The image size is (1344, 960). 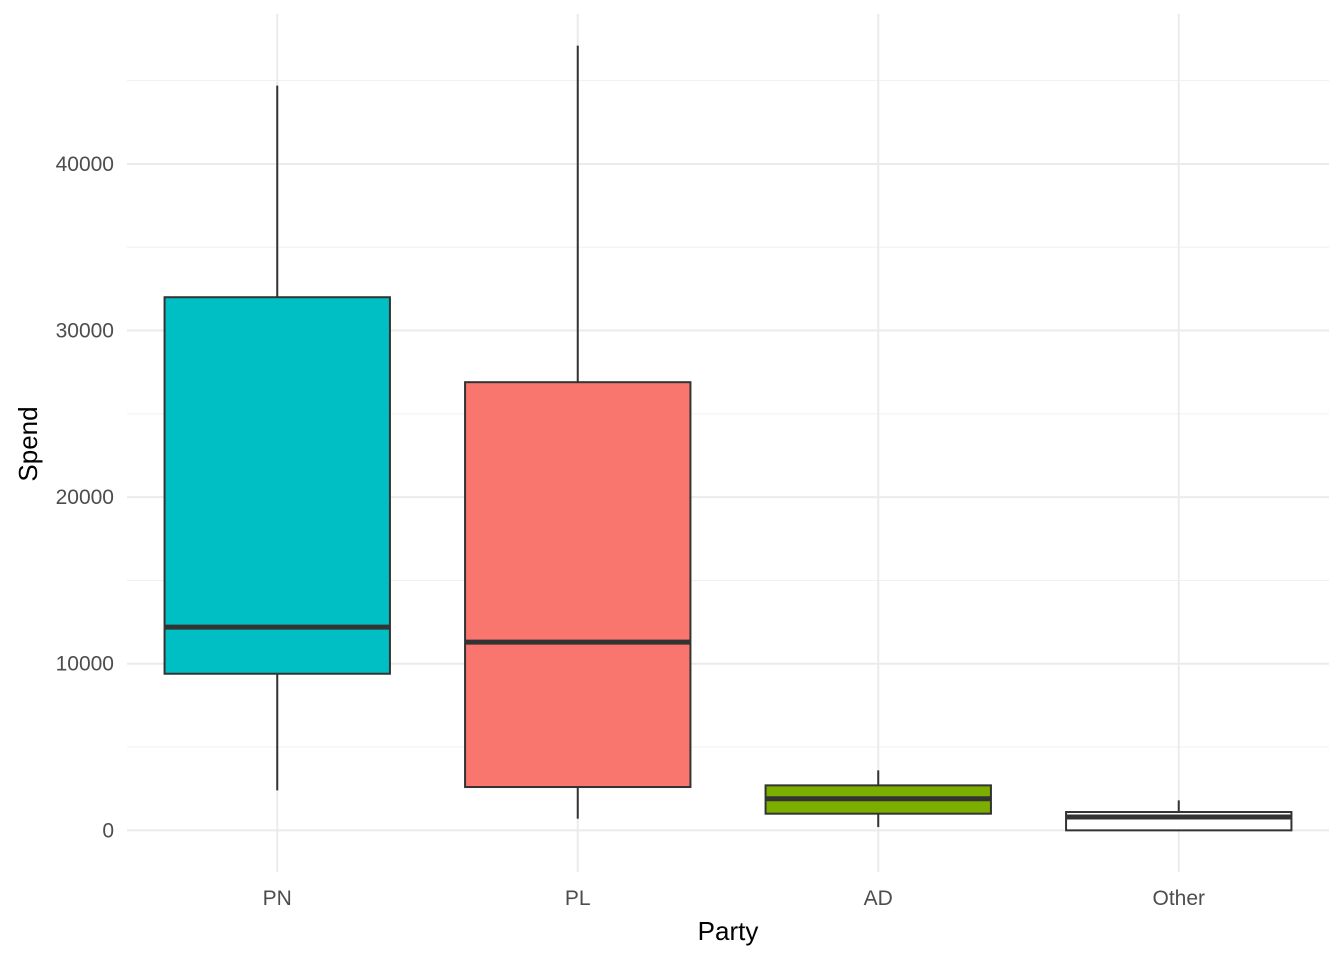 I want to click on y-axis-ticks: 0 10000 20000 30000 40000, so click(x=85, y=497).